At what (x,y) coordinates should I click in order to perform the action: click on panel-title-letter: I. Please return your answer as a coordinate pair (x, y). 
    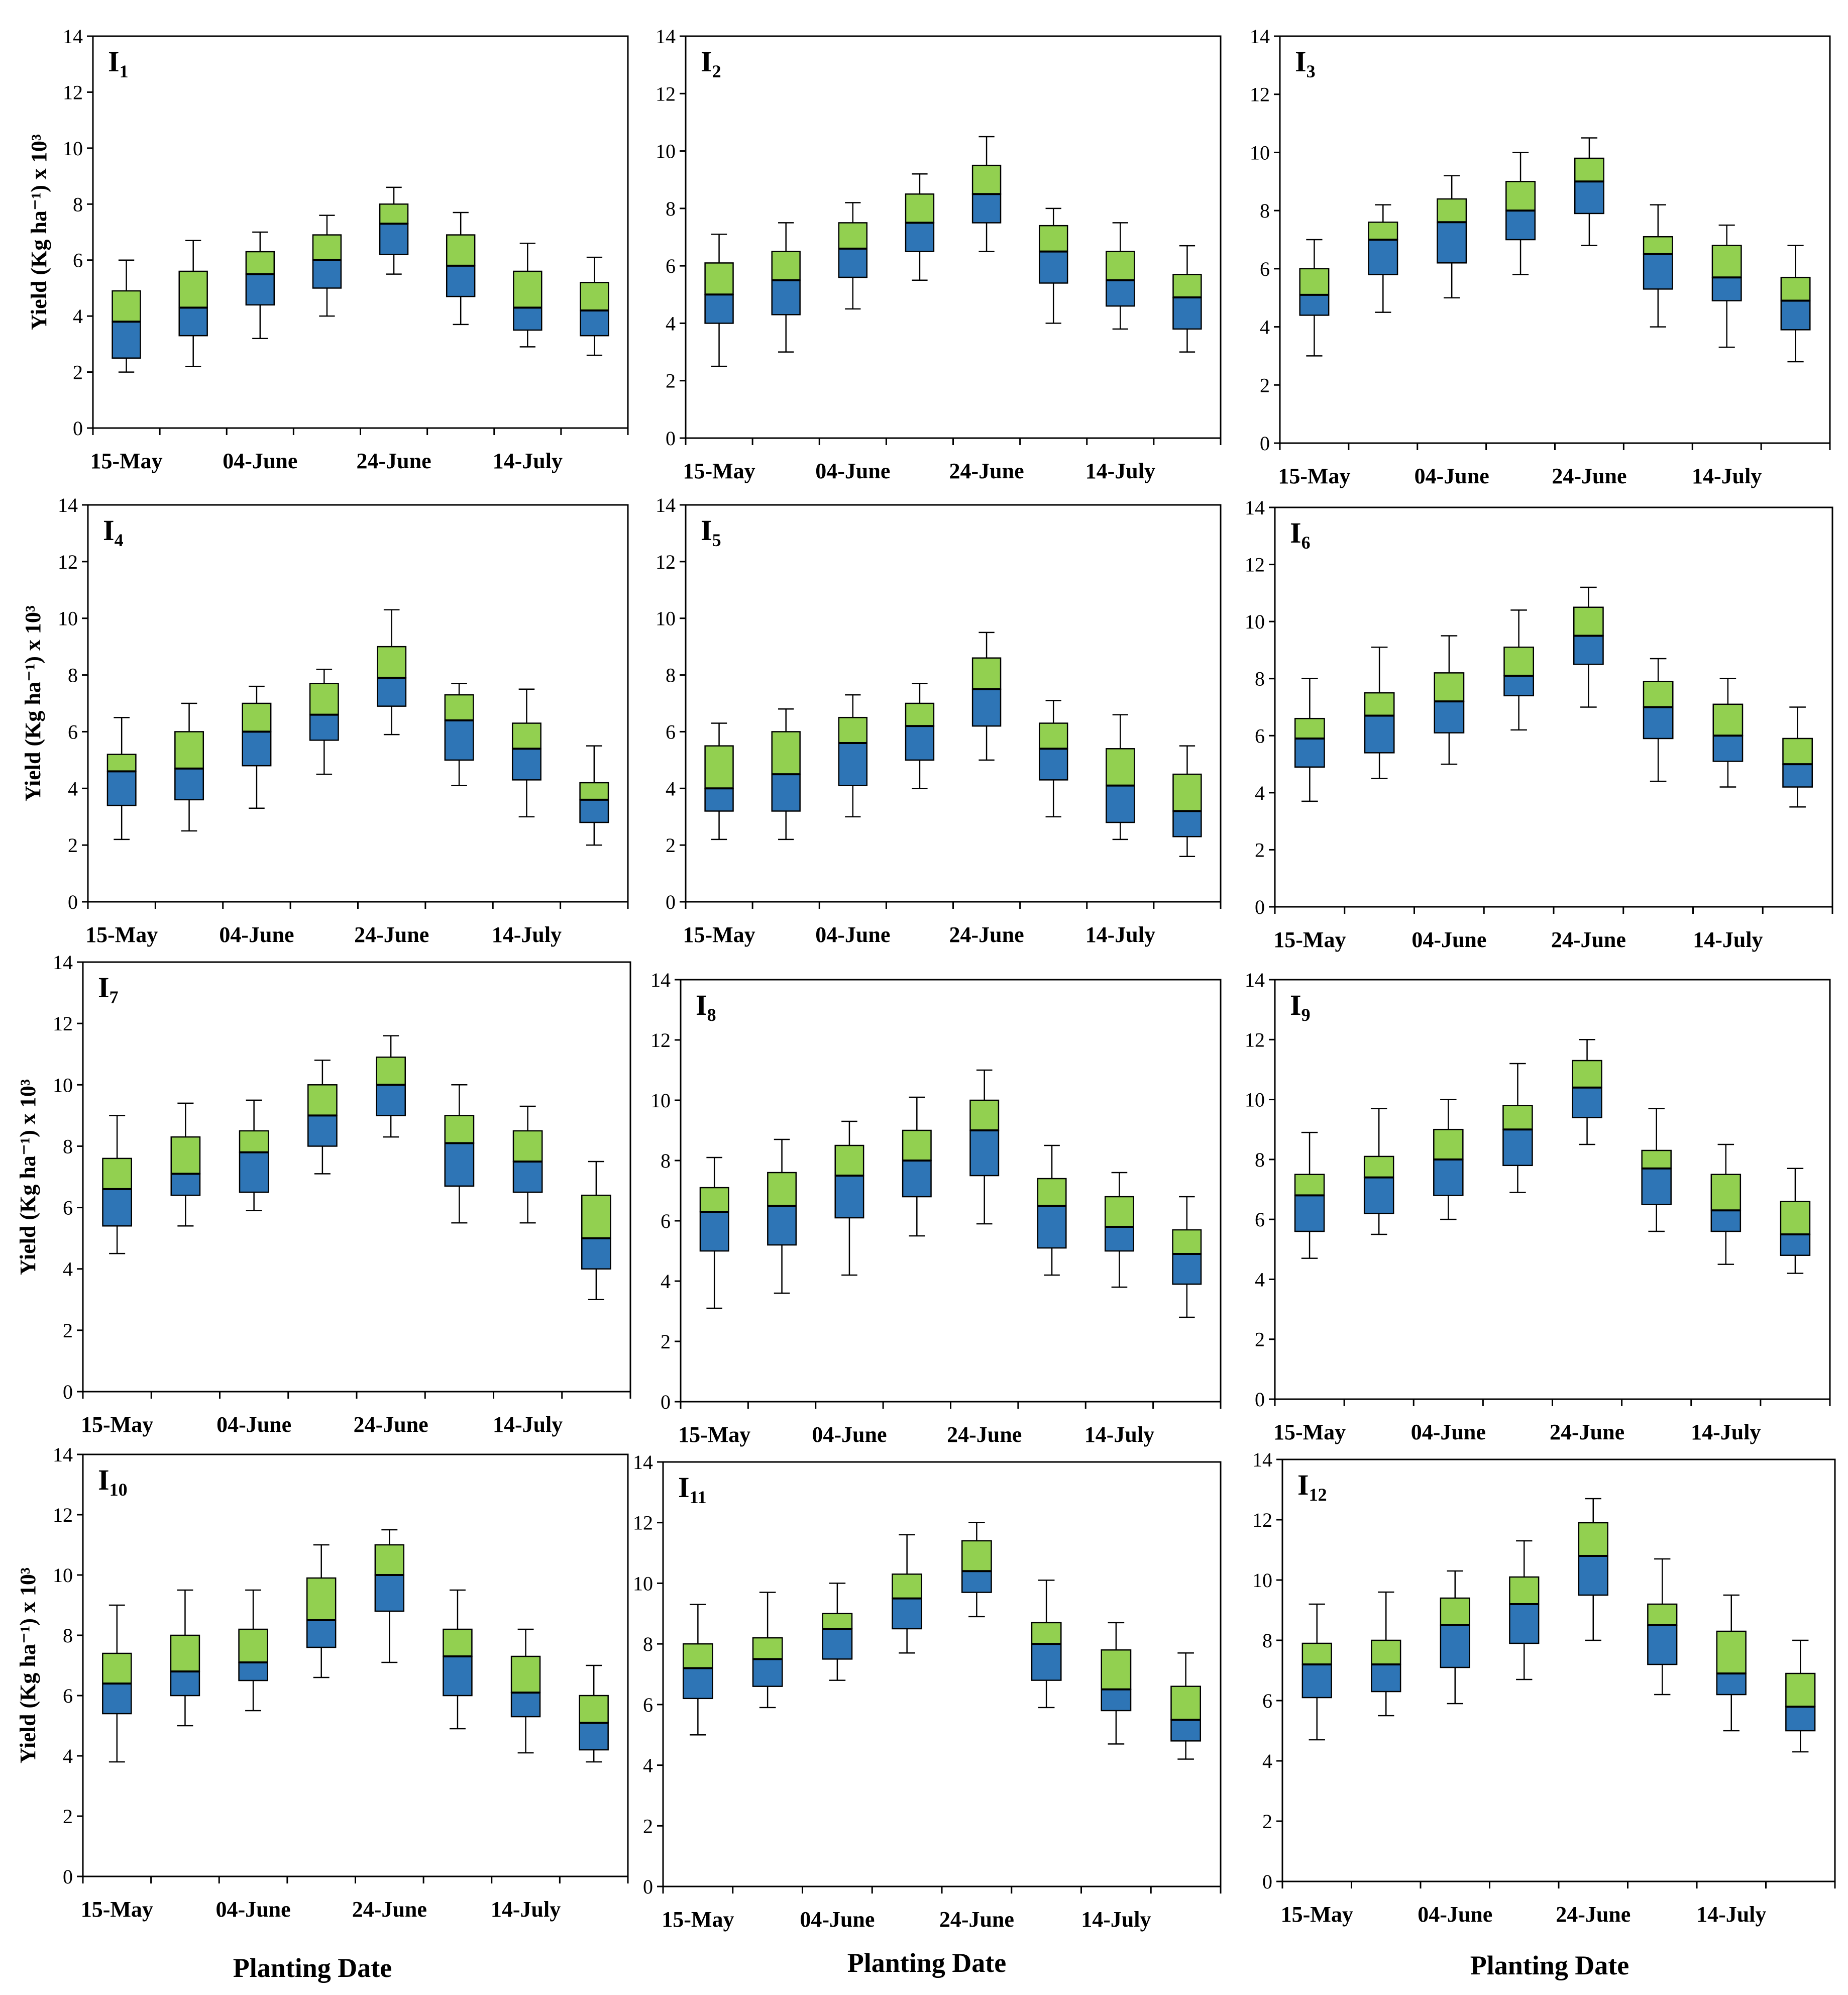
    Looking at the image, I should click on (104, 987).